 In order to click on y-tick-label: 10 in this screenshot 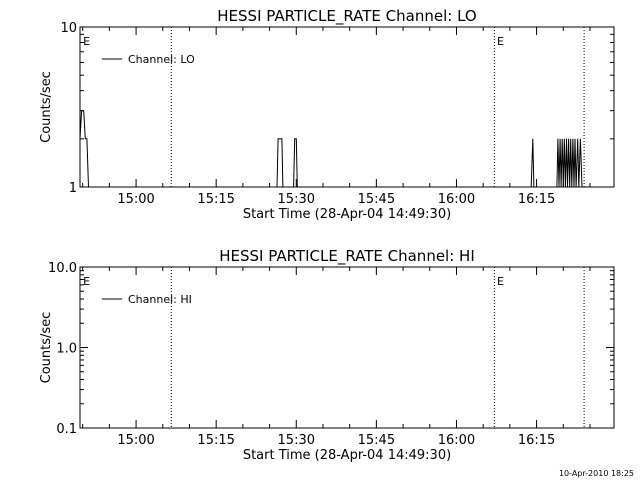, I will do `click(68, 28)`.